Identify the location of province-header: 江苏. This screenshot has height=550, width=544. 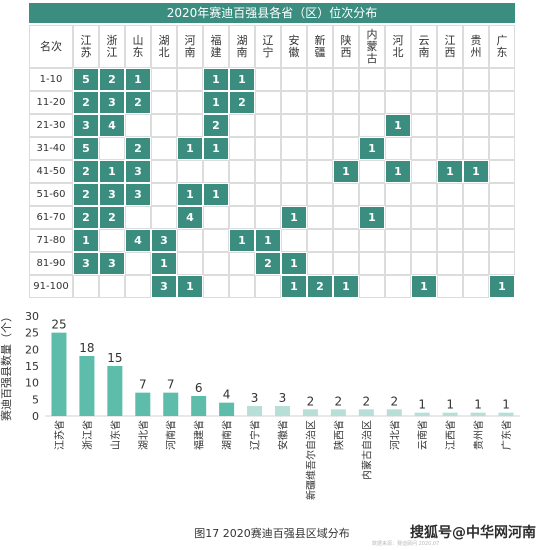
(86, 46).